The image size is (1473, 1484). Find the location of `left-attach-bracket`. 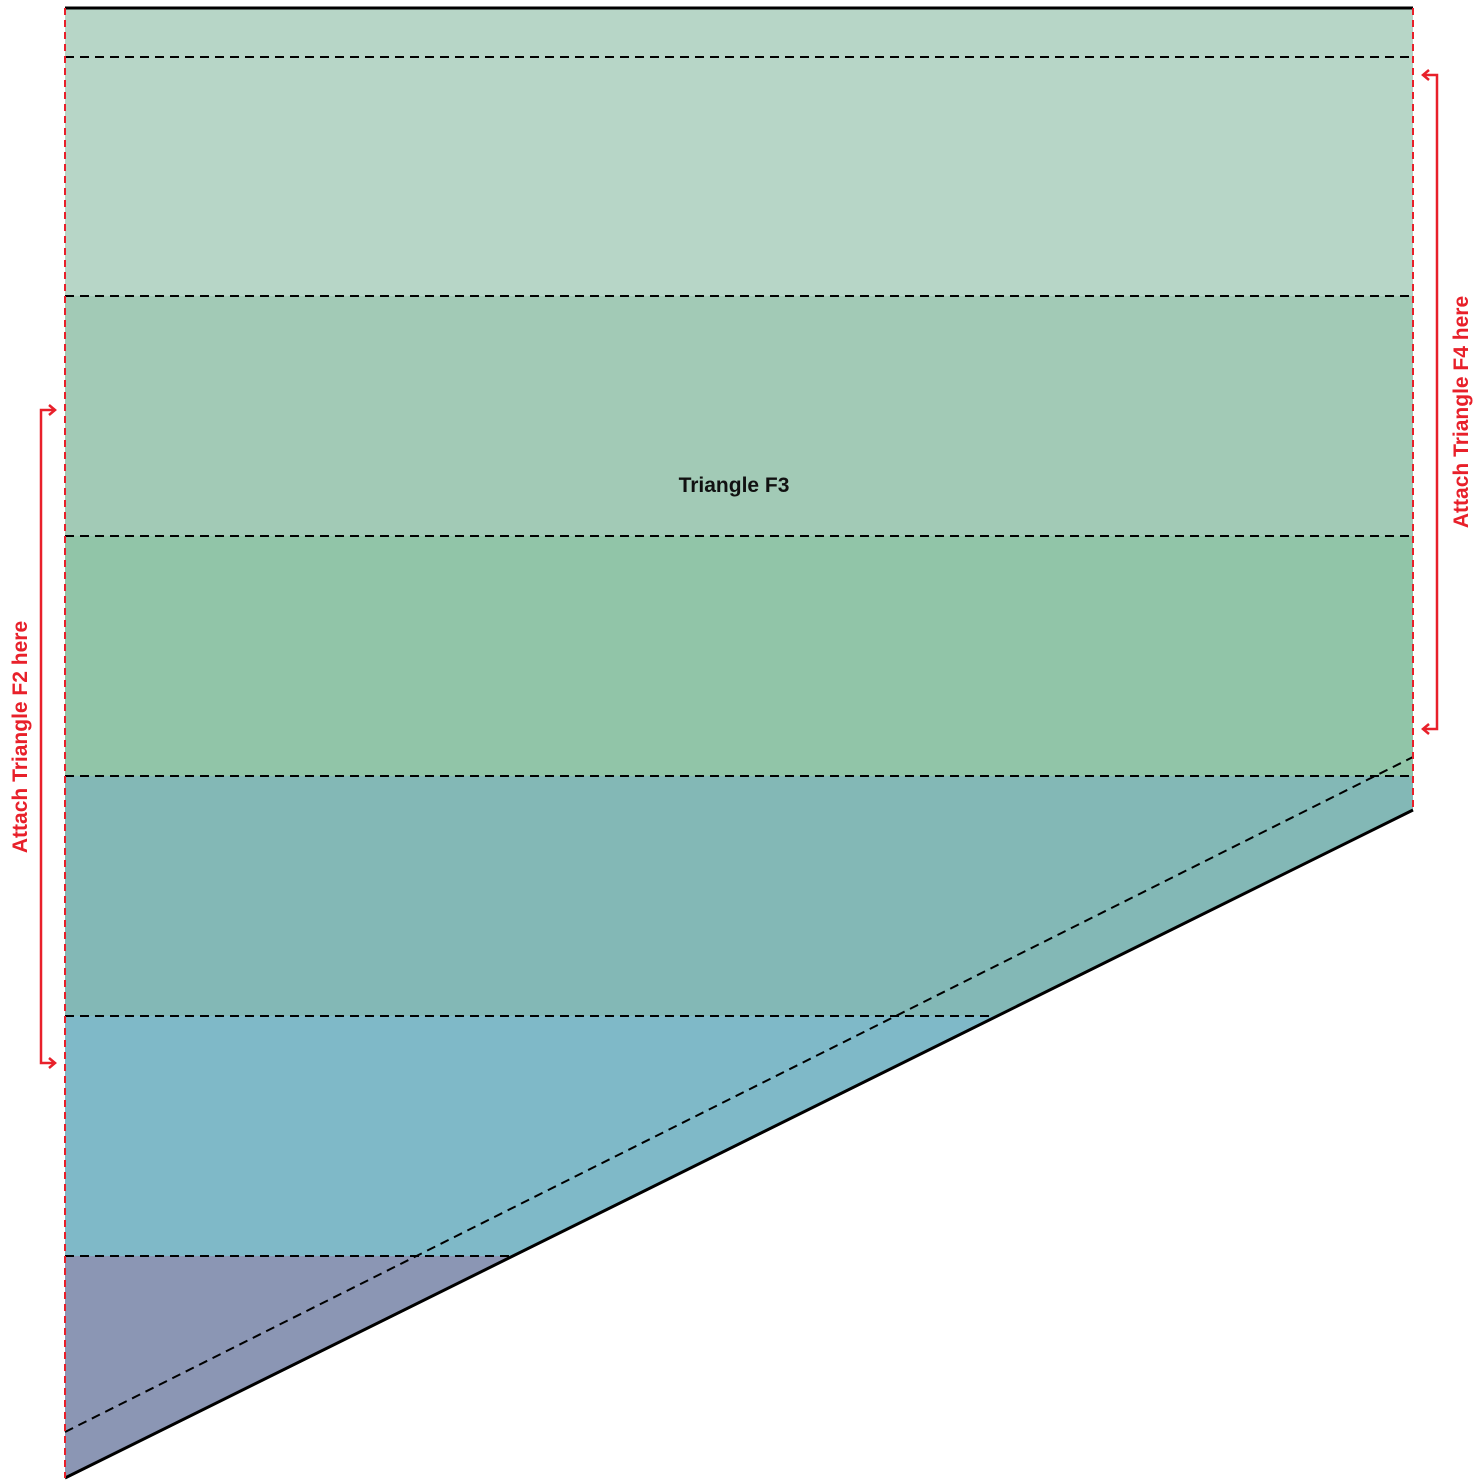

left-attach-bracket is located at coordinates (48, 736).